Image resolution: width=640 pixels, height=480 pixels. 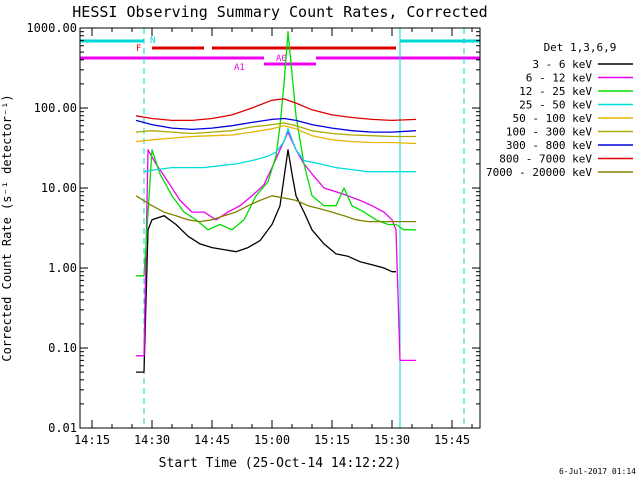 What do you see at coordinates (62, 428) in the screenshot?
I see `y-tick-label: 0.01` at bounding box center [62, 428].